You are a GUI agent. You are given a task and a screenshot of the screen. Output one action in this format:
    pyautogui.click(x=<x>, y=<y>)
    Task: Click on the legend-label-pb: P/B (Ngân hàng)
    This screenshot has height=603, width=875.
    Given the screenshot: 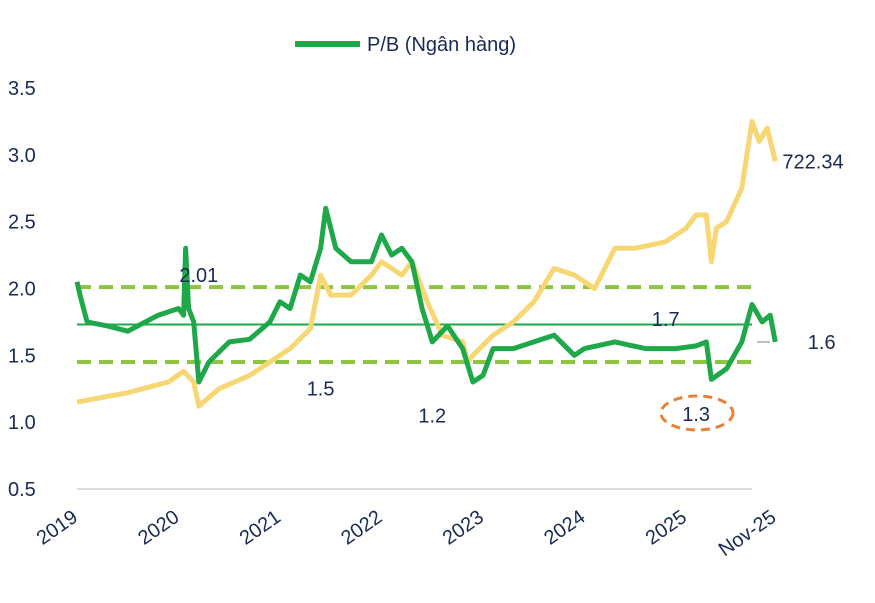 What is the action you would take?
    pyautogui.click(x=441, y=45)
    